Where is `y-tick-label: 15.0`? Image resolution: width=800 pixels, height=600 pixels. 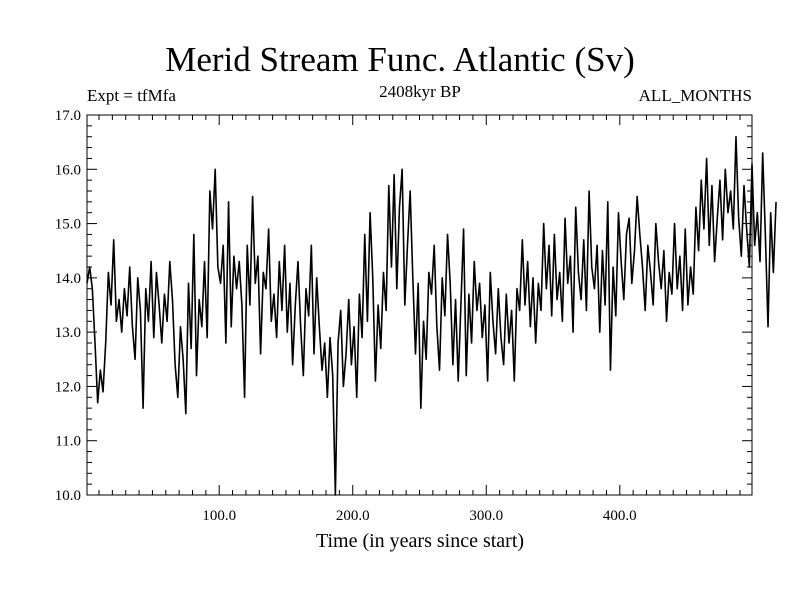 y-tick-label: 15.0 is located at coordinates (68, 225).